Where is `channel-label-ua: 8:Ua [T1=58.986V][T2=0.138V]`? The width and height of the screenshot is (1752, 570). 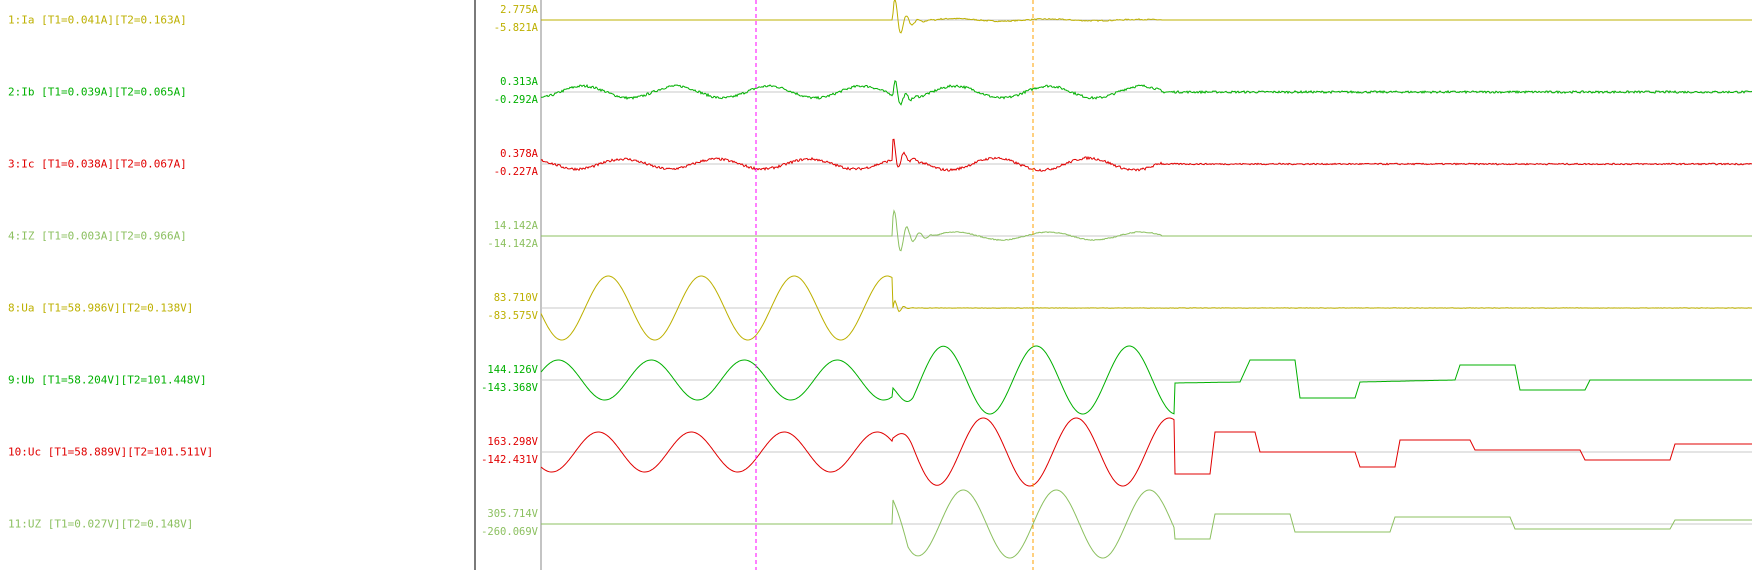 channel-label-ua: 8:Ua [T1=58.986V][T2=0.138V] is located at coordinates (101, 308).